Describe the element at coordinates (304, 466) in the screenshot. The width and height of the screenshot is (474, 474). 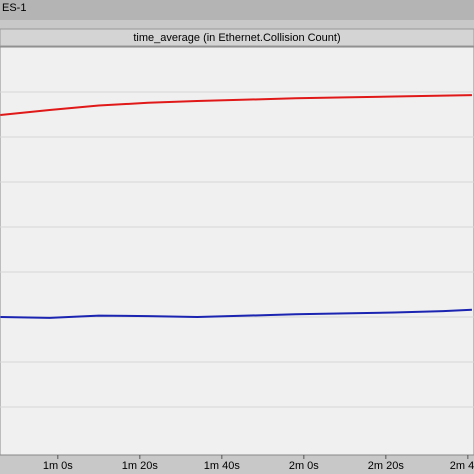
I see `x-tick-label: 2m 0s` at that location.